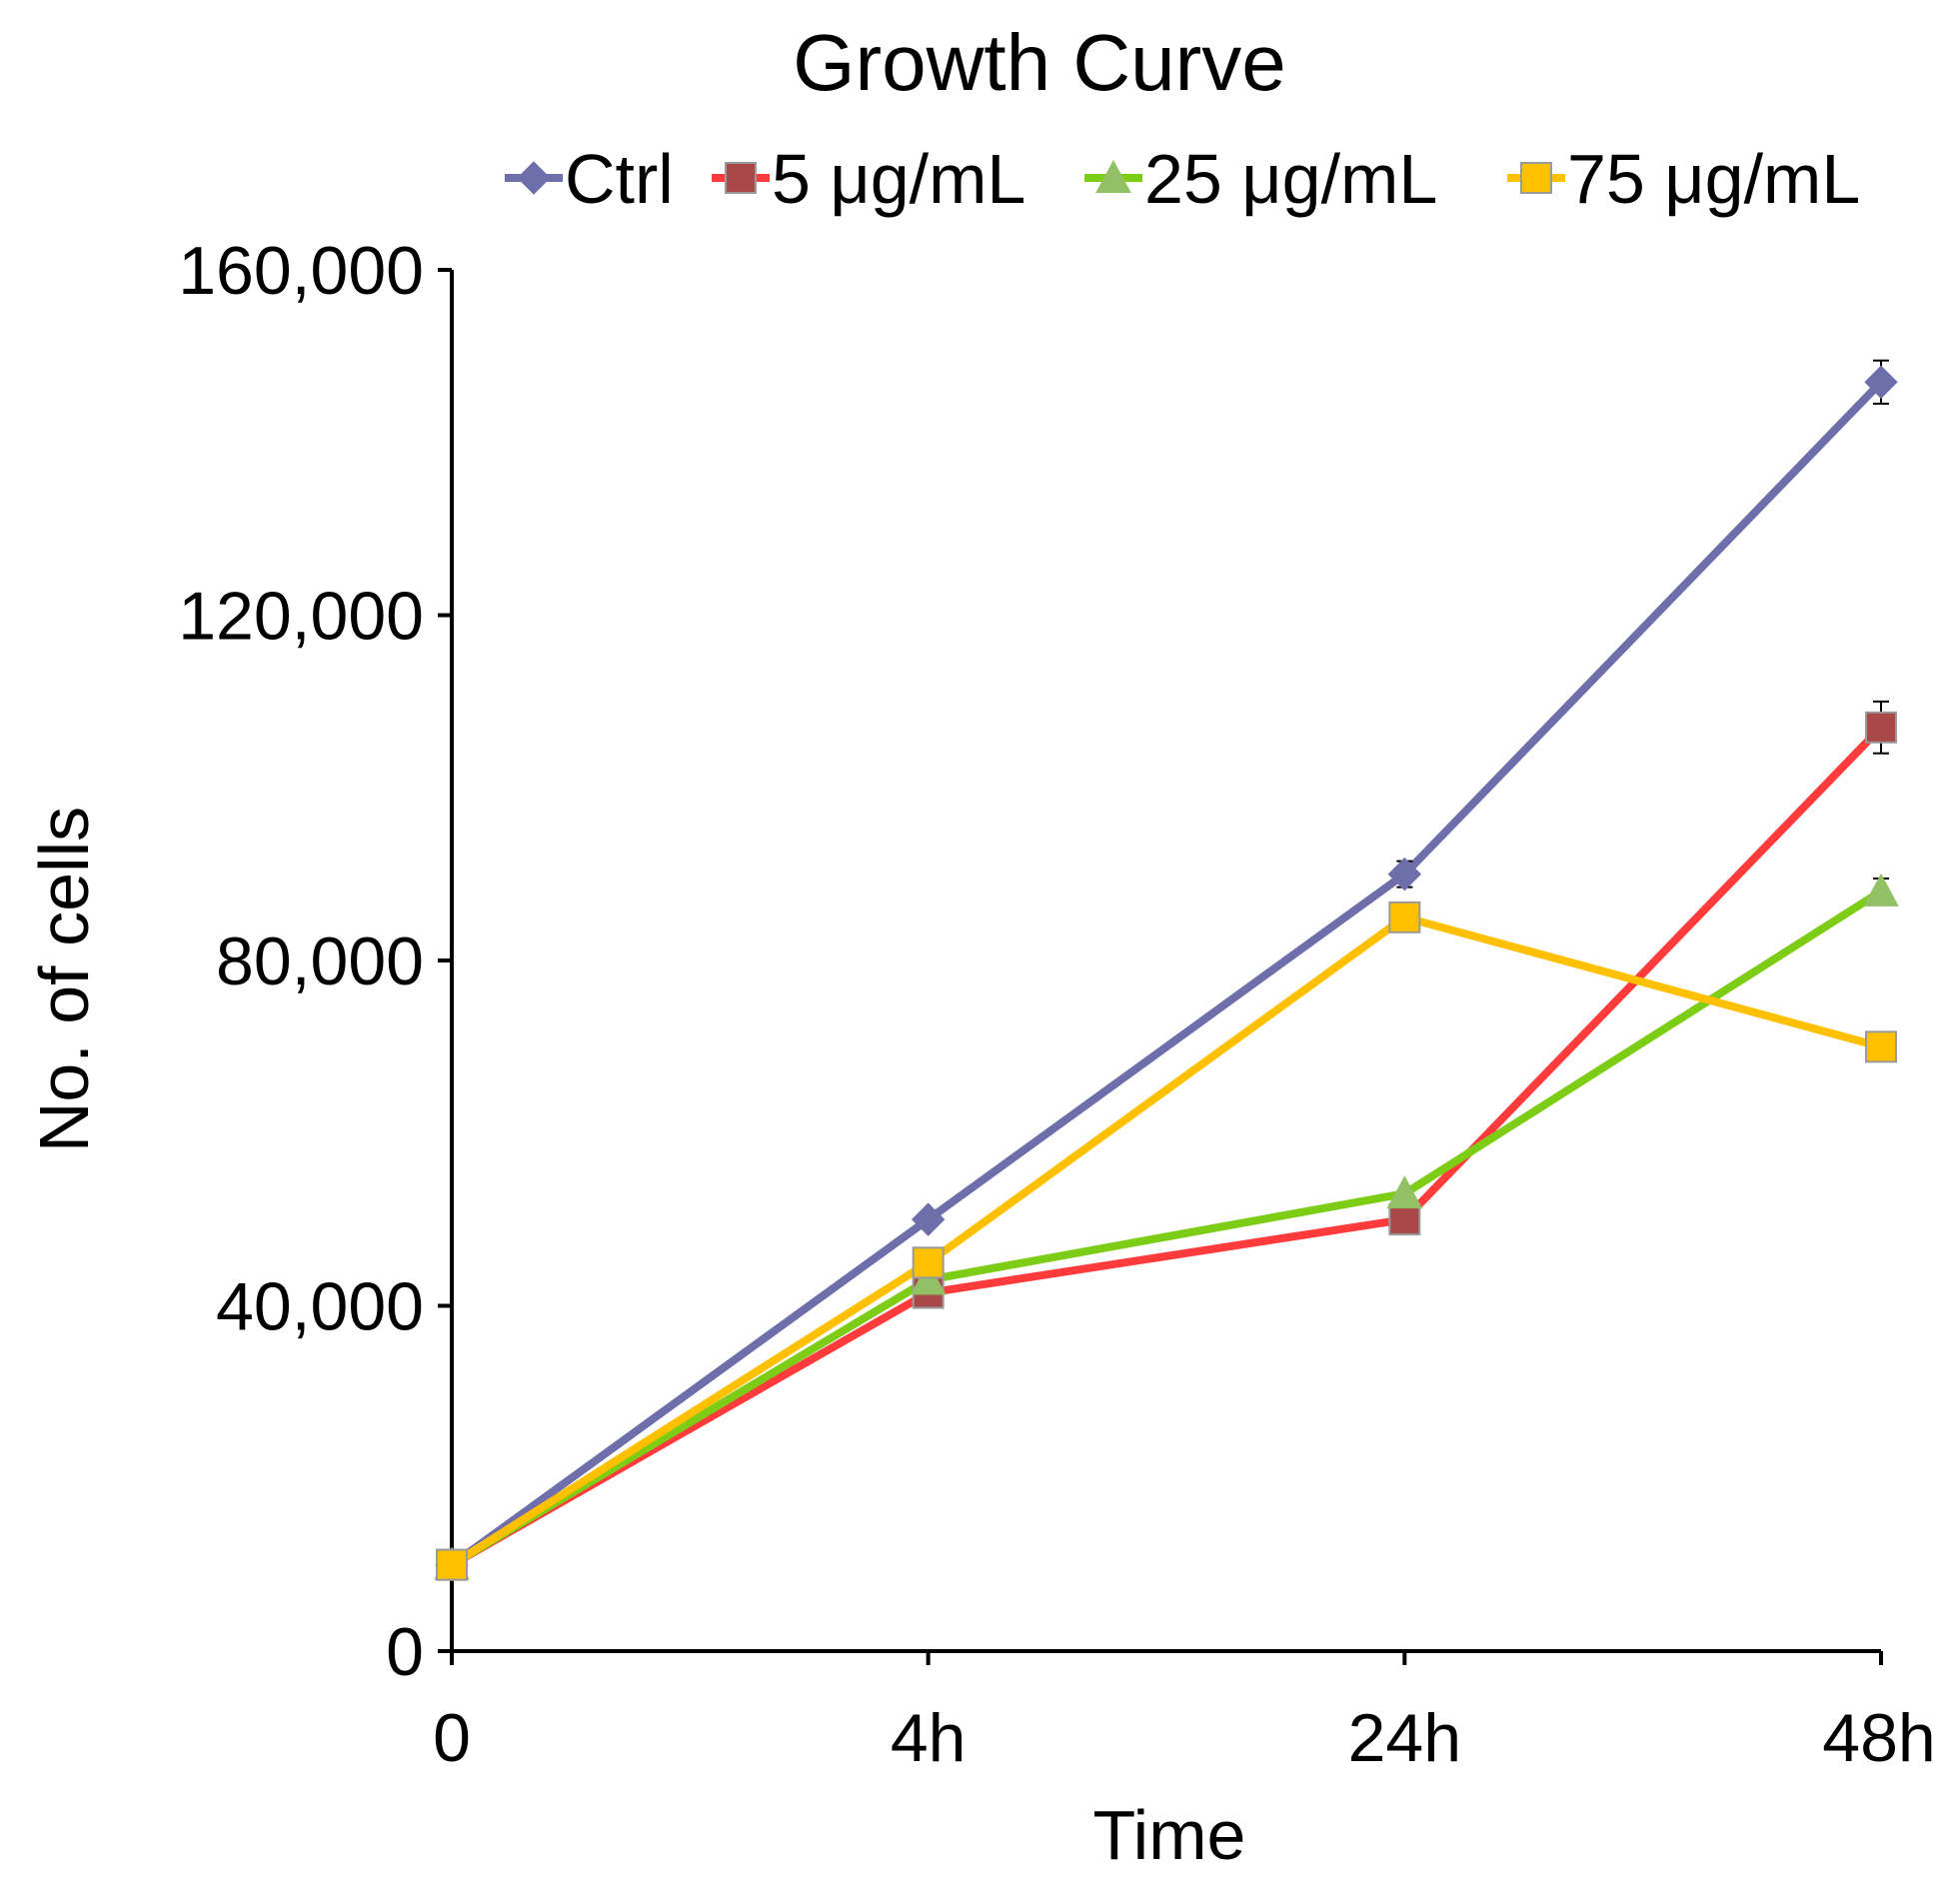 This screenshot has height=1891, width=1960. What do you see at coordinates (1879, 1738) in the screenshot?
I see `x-tick-label: 48h` at bounding box center [1879, 1738].